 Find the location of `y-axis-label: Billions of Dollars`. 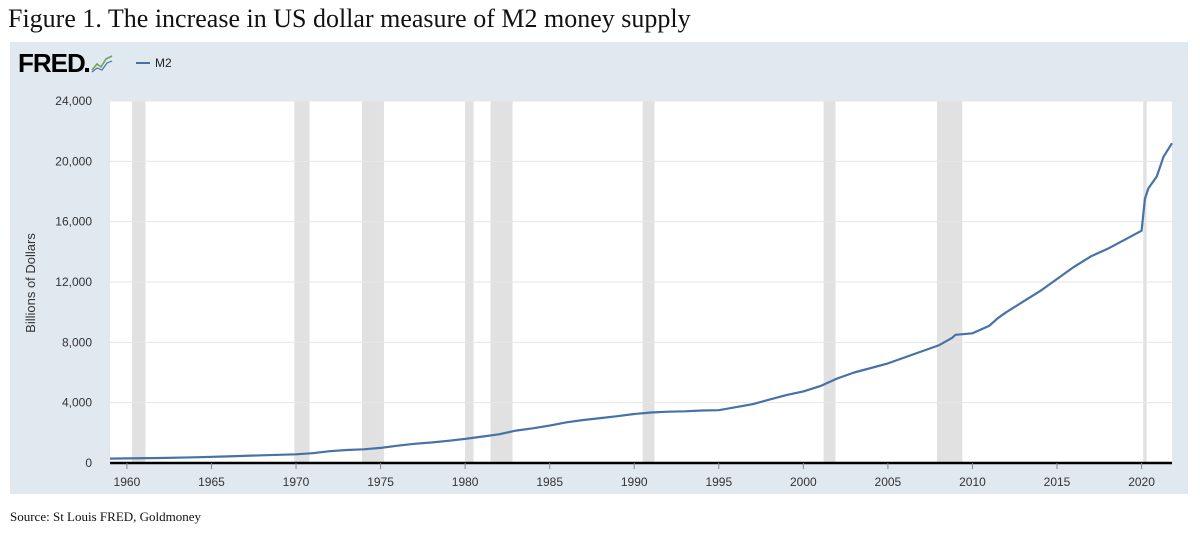

y-axis-label: Billions of Dollars is located at coordinates (30, 283).